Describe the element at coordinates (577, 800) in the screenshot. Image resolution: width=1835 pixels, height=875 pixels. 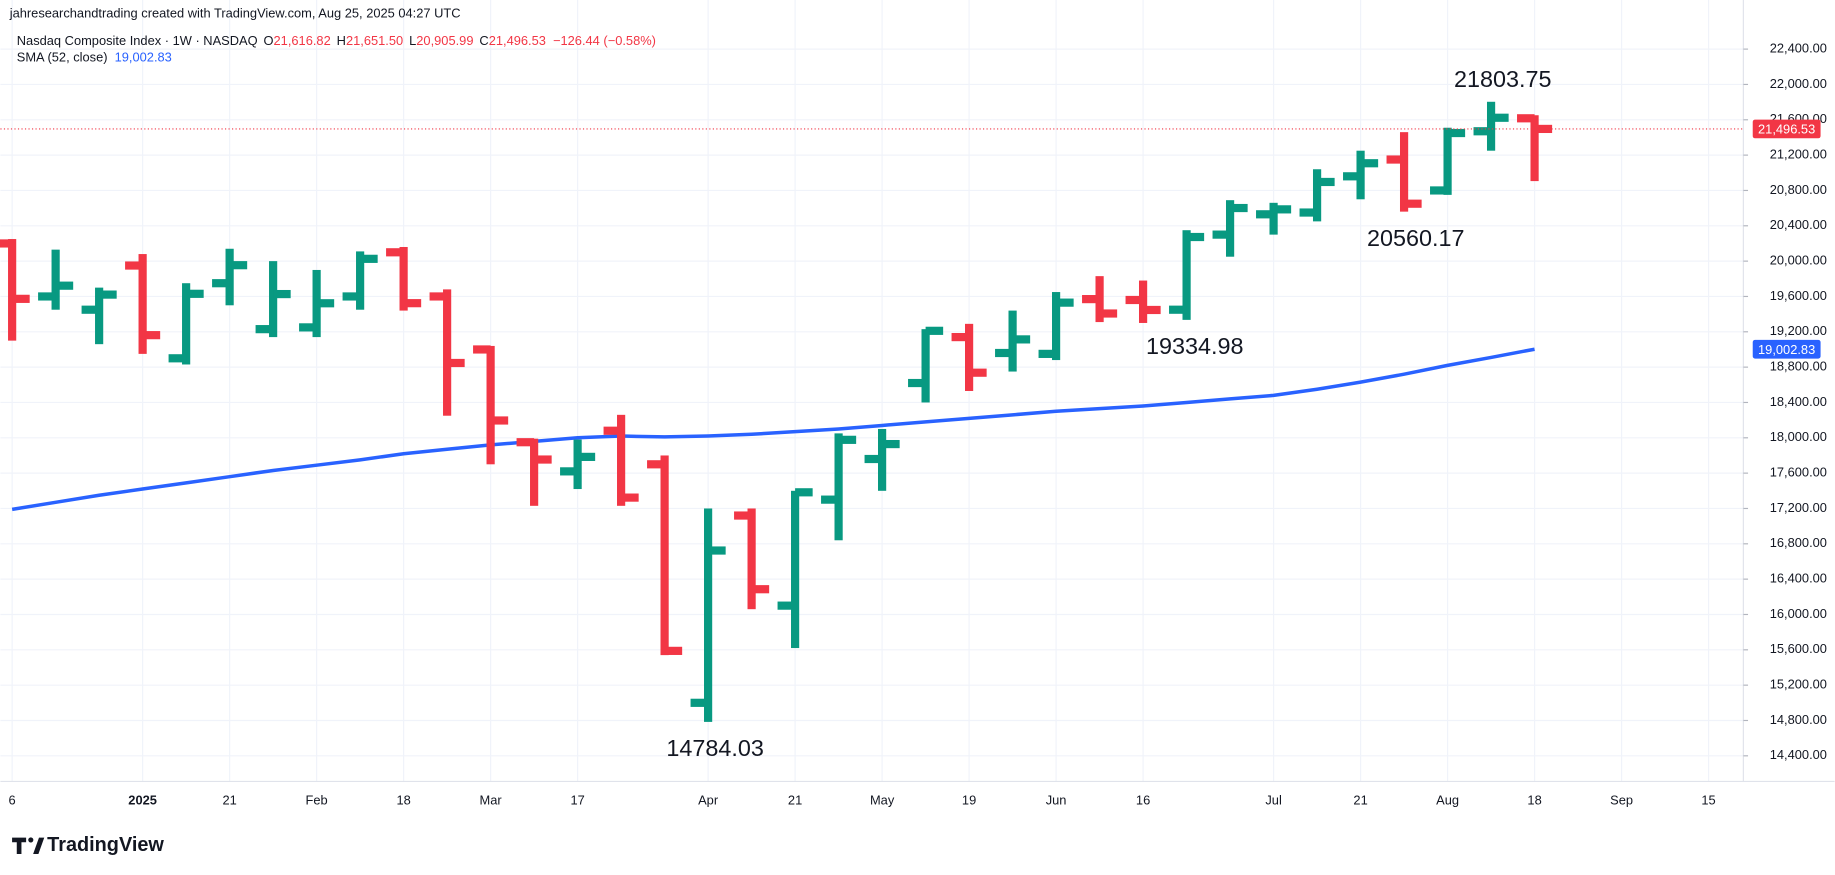
I see `x-tick-label: 17` at that location.